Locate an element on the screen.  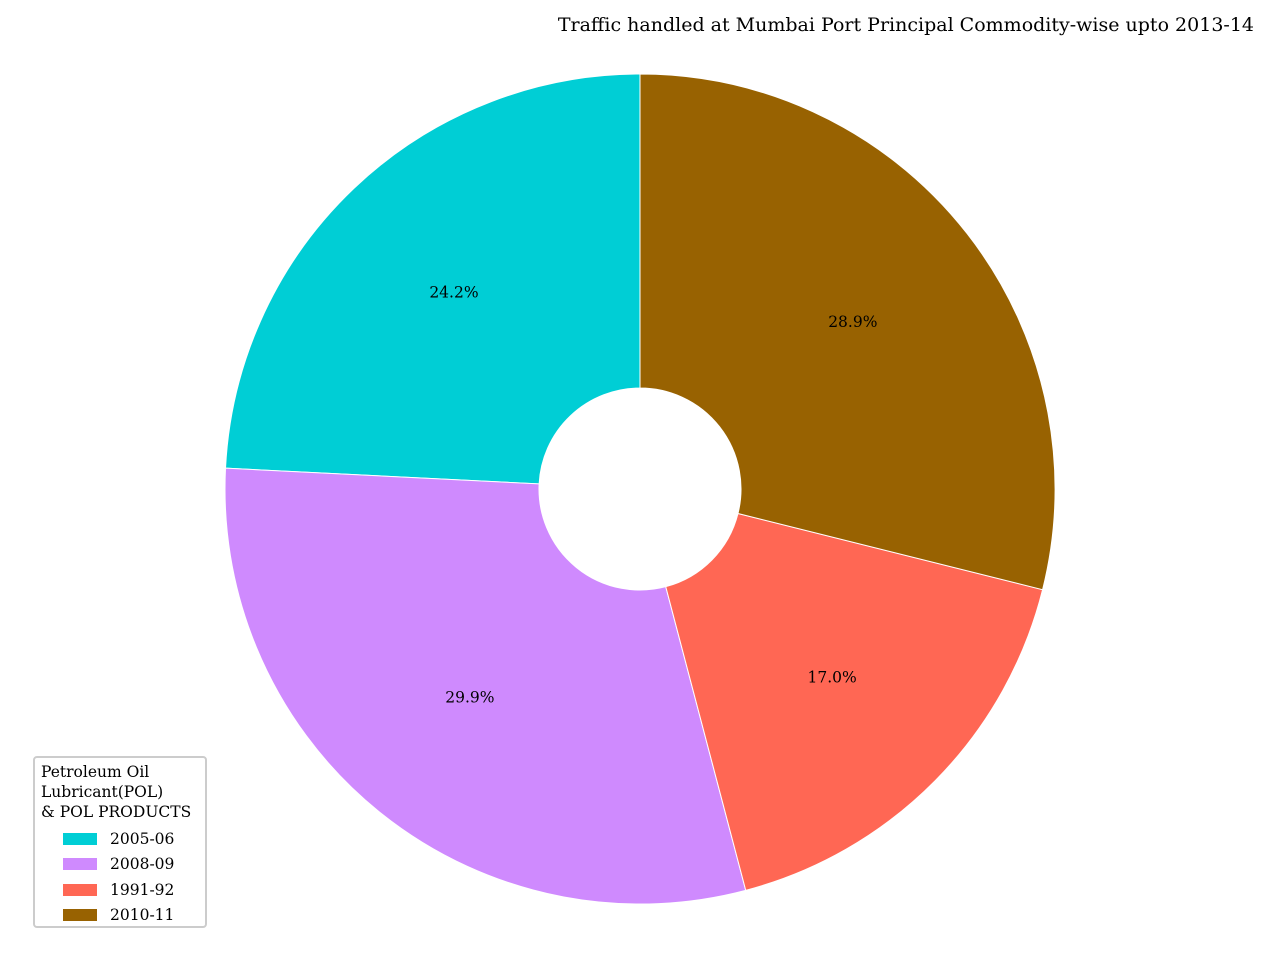
legend-item: 2010-11 is located at coordinates (120, 916).